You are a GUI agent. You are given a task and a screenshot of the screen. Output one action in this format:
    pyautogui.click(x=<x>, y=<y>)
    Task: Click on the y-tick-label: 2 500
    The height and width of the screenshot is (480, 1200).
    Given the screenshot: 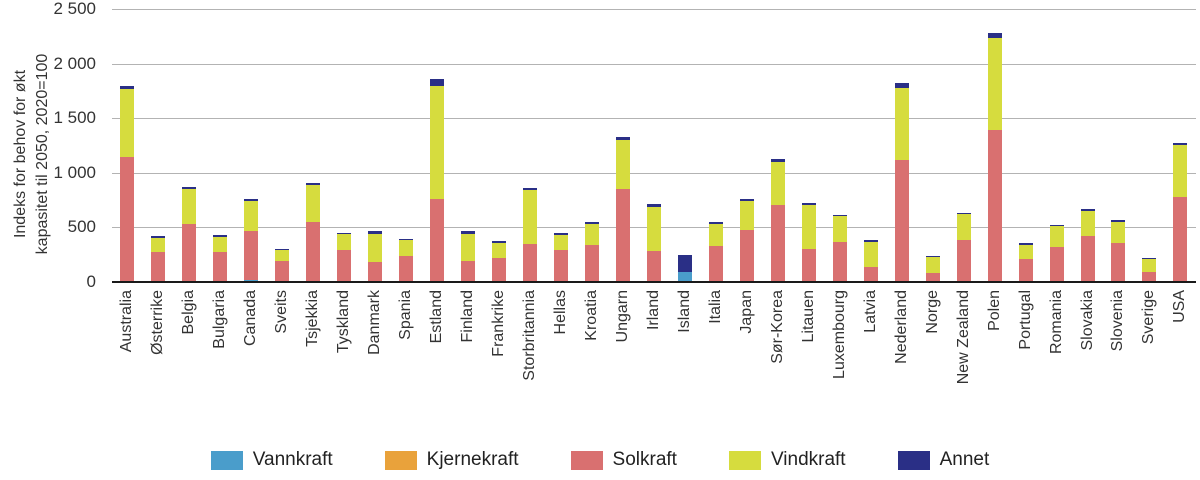 What is the action you would take?
    pyautogui.click(x=74, y=9)
    